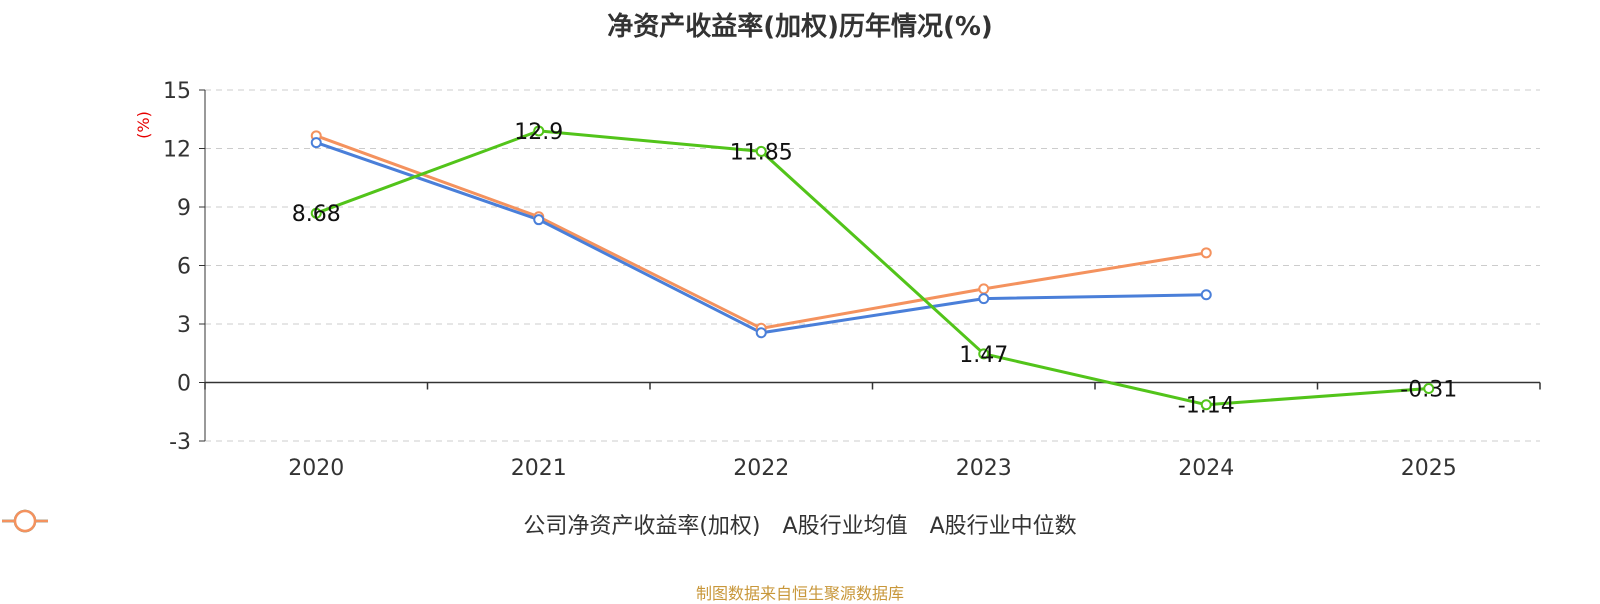 The image size is (1600, 604). I want to click on legend-label: 公司净资产收益率(加权), so click(642, 526).